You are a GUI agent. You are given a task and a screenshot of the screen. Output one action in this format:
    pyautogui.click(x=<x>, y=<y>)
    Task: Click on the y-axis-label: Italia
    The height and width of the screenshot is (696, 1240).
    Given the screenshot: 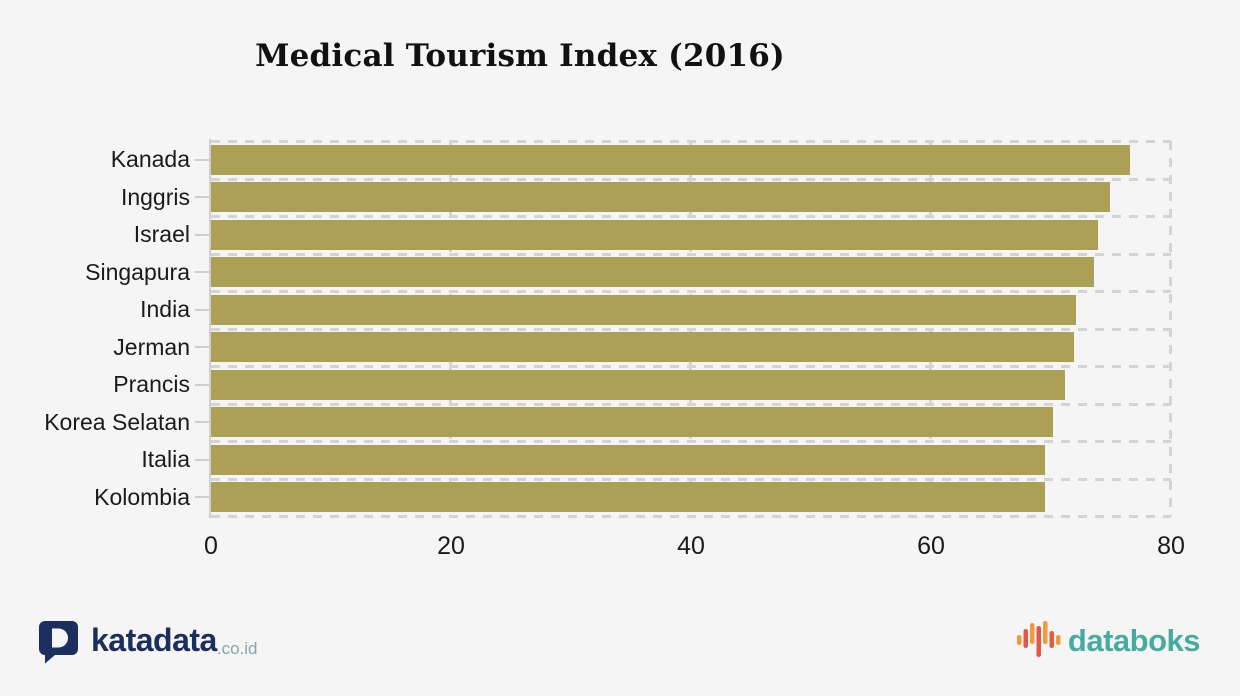 What is the action you would take?
    pyautogui.click(x=165, y=459)
    